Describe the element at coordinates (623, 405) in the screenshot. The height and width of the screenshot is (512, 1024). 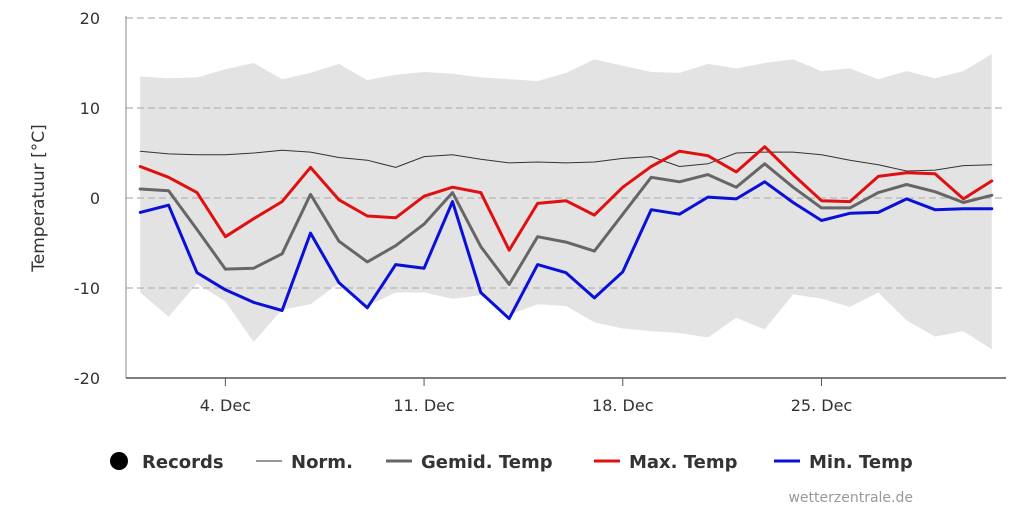
I see `x-tick-label: 18. Dec` at that location.